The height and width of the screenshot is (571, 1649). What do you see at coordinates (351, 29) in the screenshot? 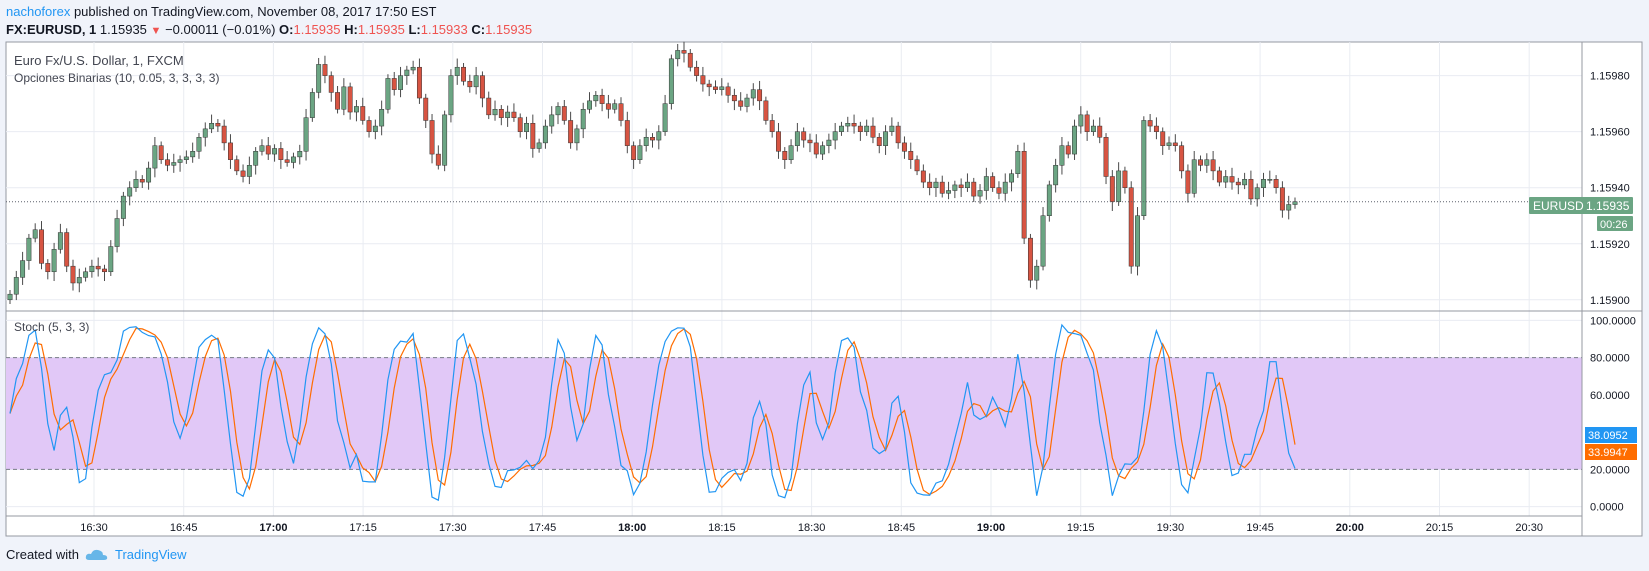
I see `high-label: H:` at bounding box center [351, 29].